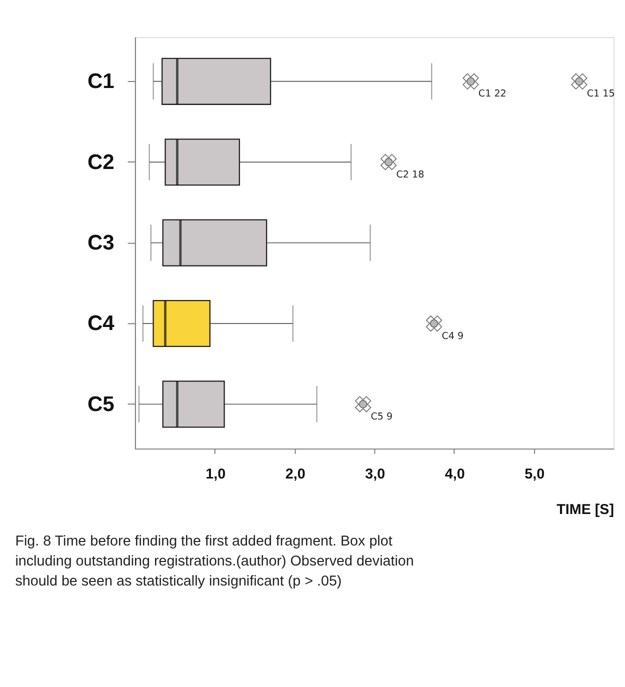 The width and height of the screenshot is (625, 687). Describe the element at coordinates (100, 162) in the screenshot. I see `y-tick-label: C2` at that location.